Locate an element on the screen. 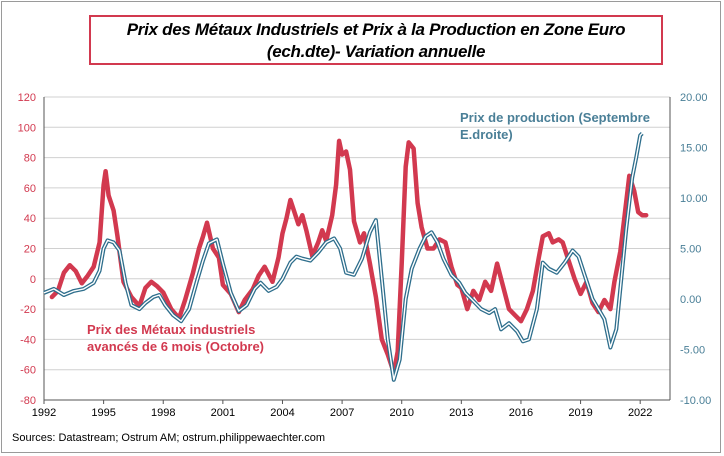 The image size is (724, 456). x-tick-label: 1998 is located at coordinates (163, 413).